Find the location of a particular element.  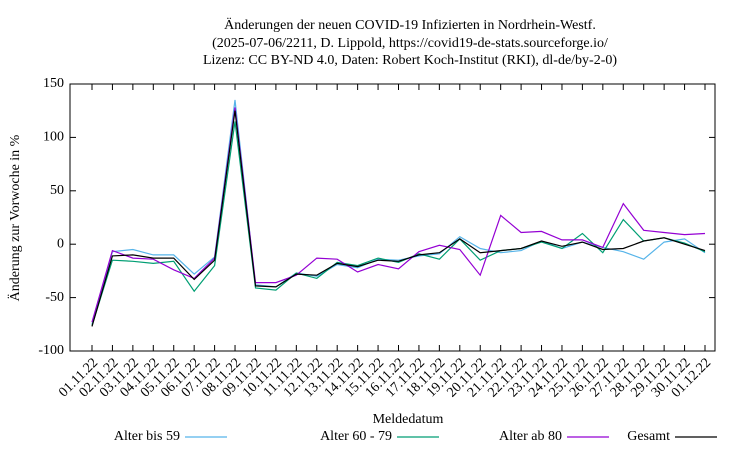

y-tick-label: 150 is located at coordinates (53, 83).